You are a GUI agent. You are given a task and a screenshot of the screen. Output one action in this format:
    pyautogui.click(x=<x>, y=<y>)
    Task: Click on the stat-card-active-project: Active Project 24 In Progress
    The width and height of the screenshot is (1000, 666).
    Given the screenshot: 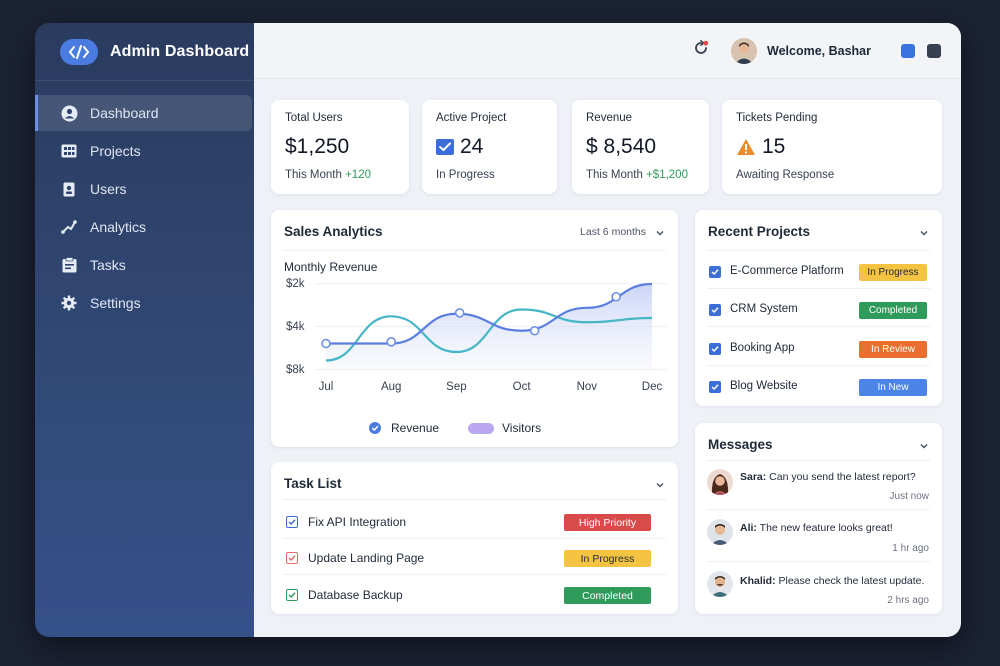 What is the action you would take?
    pyautogui.click(x=489, y=147)
    